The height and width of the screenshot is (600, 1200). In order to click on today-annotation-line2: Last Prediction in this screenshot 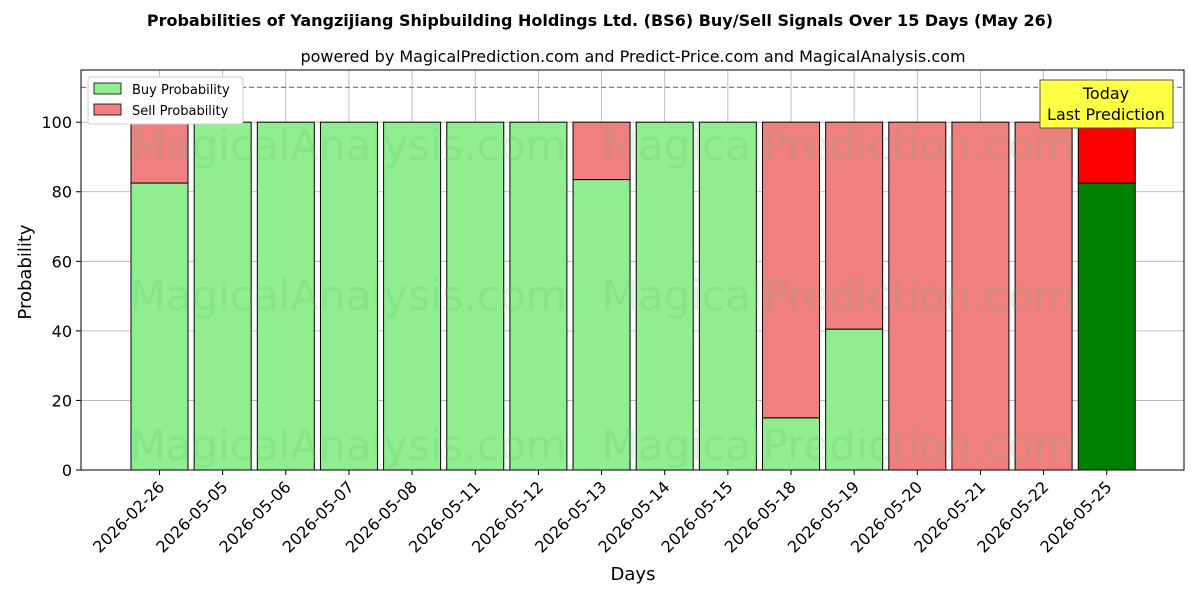, I will do `click(1106, 114)`.